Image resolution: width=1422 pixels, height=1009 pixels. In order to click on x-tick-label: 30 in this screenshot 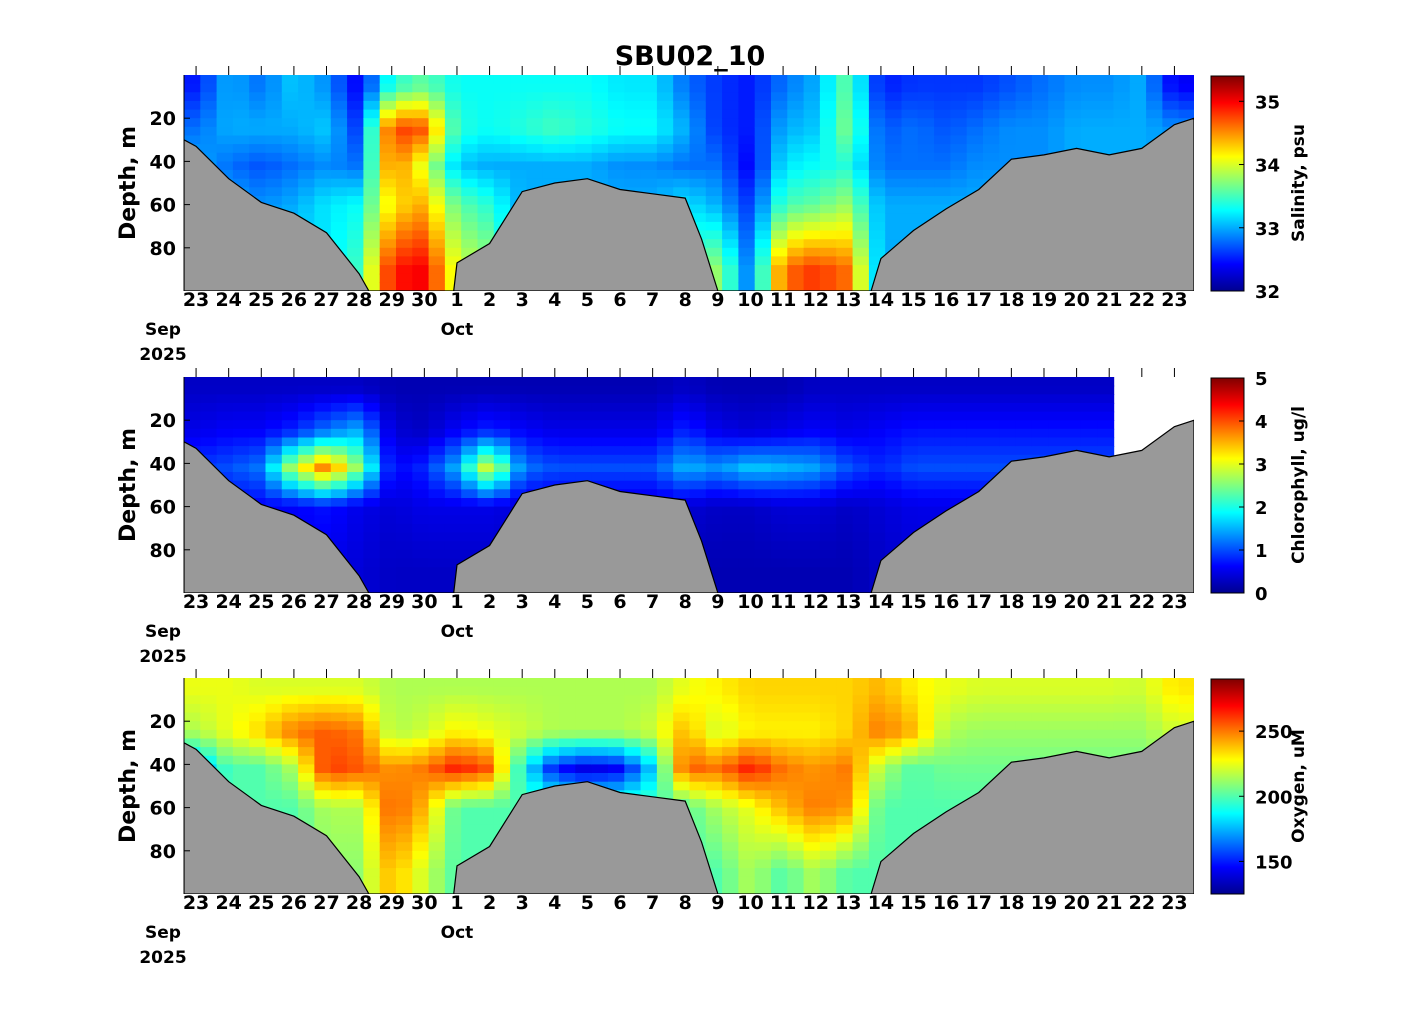, I will do `click(424, 300)`.